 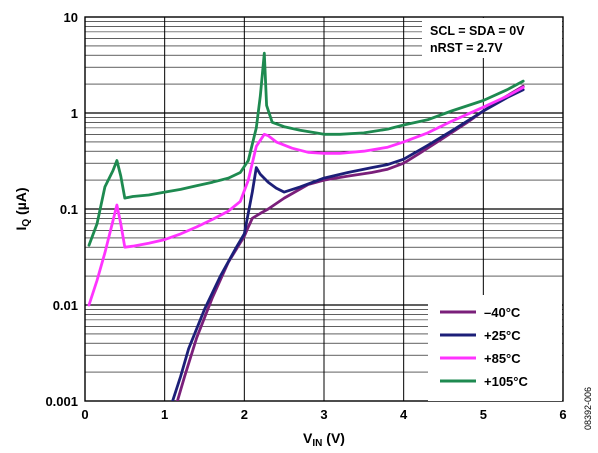 I want to click on y-axis-label-sub: Q, so click(x=26, y=223).